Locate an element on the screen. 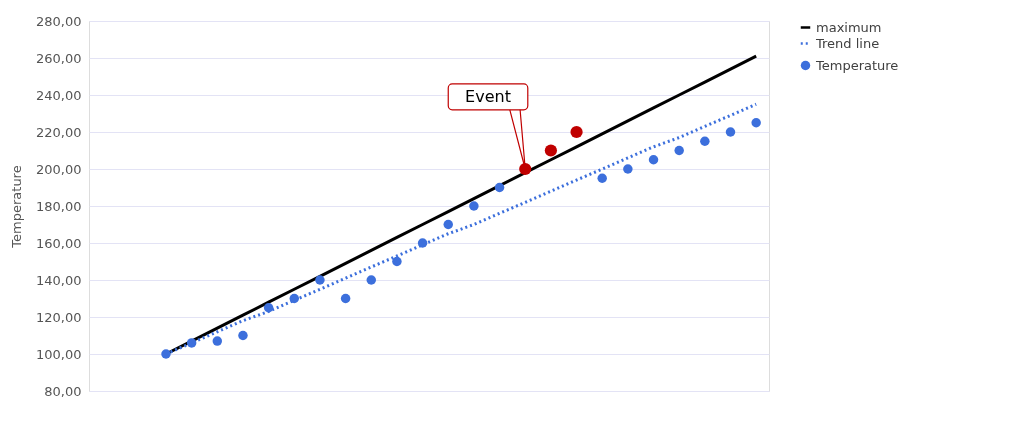 The width and height of the screenshot is (1024, 423). legend-label: maximum is located at coordinates (849, 27).